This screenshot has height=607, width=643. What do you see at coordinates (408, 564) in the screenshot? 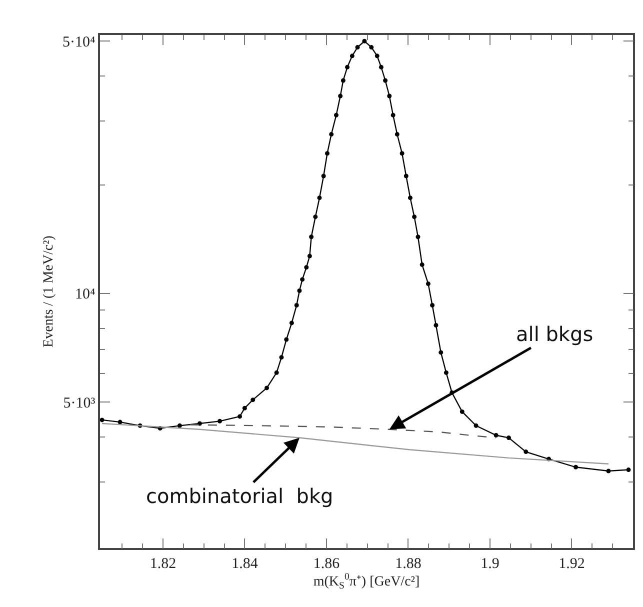
I see `x-tick-label: 1.88` at bounding box center [408, 564].